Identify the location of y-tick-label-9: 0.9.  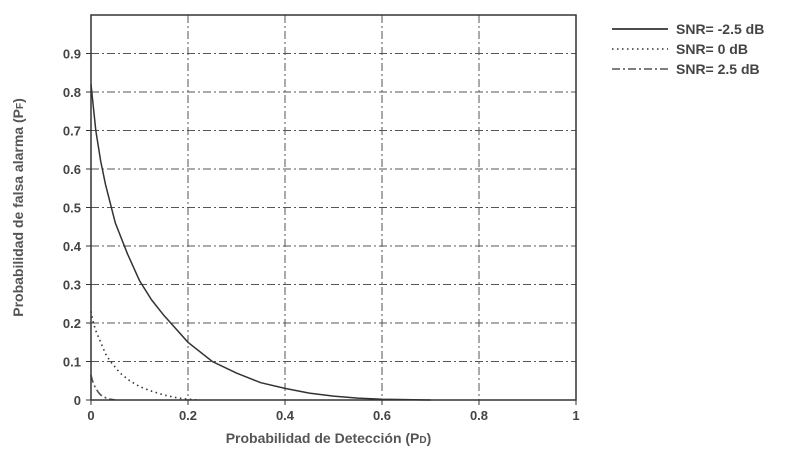
(72, 54).